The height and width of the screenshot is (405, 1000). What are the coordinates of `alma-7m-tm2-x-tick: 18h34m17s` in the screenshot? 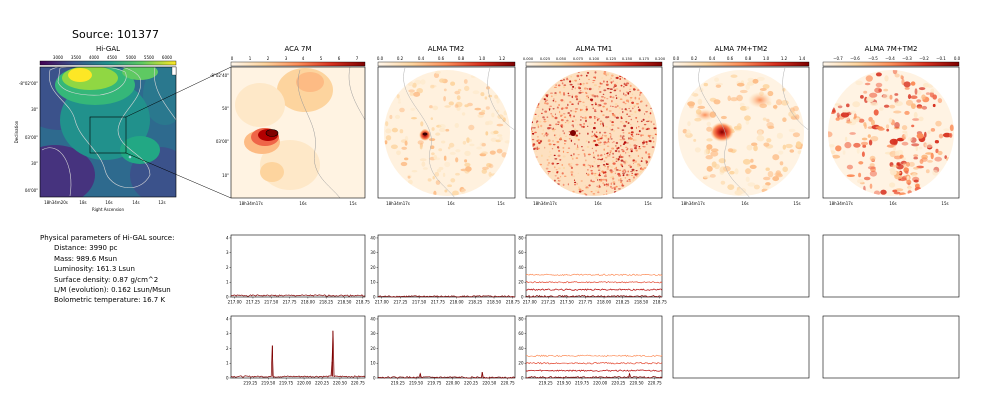 It's located at (693, 203).